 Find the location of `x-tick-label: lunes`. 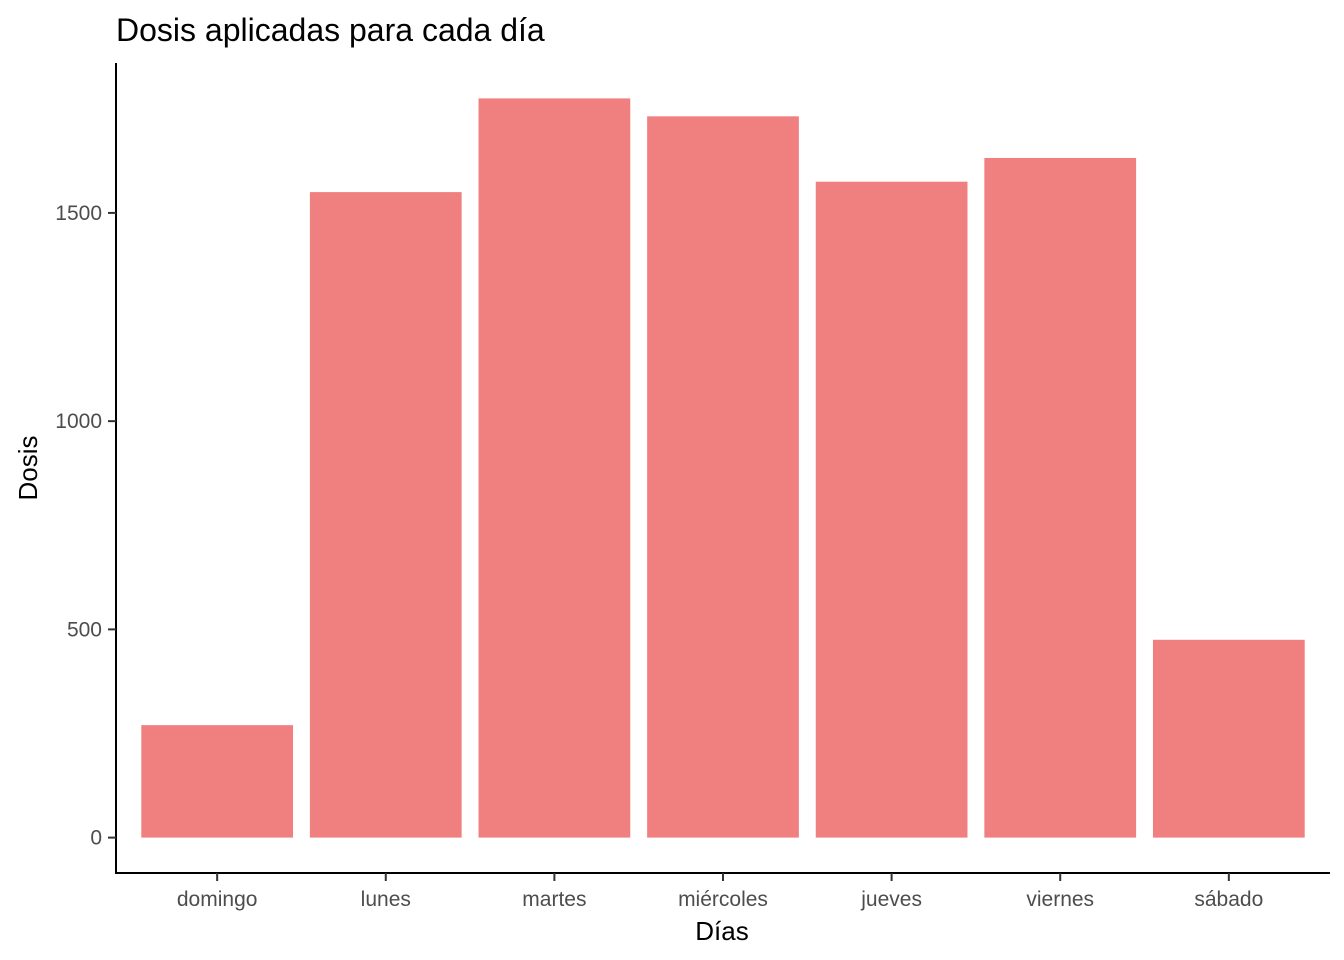

x-tick-label: lunes is located at coordinates (386, 899).